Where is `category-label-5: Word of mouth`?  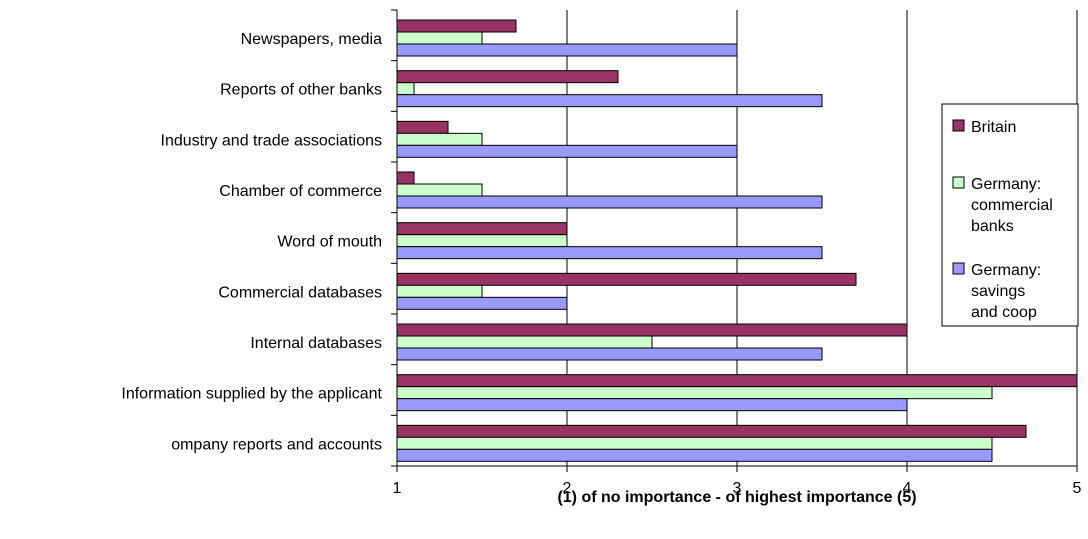 category-label-5: Word of mouth is located at coordinates (329, 242).